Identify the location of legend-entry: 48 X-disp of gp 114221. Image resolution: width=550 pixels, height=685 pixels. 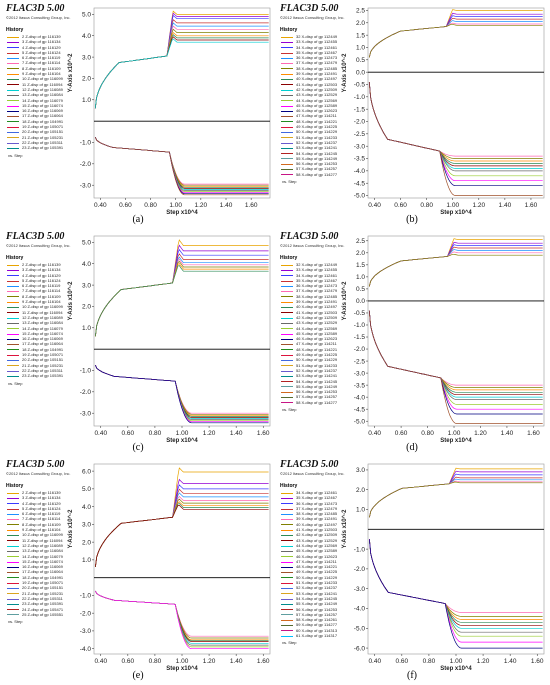
(324, 121).